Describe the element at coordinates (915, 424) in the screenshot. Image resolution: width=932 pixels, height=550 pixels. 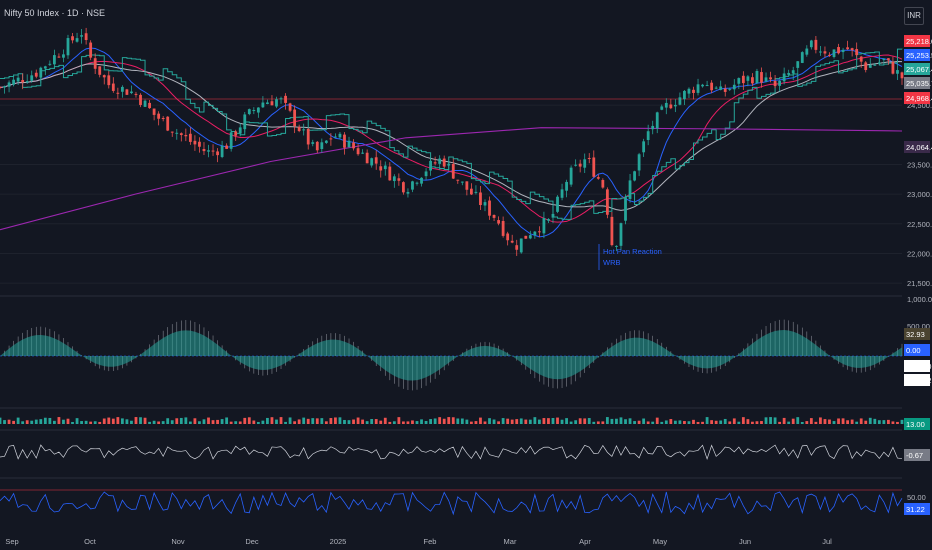
I see `volume-tag-label: 13.00` at that location.